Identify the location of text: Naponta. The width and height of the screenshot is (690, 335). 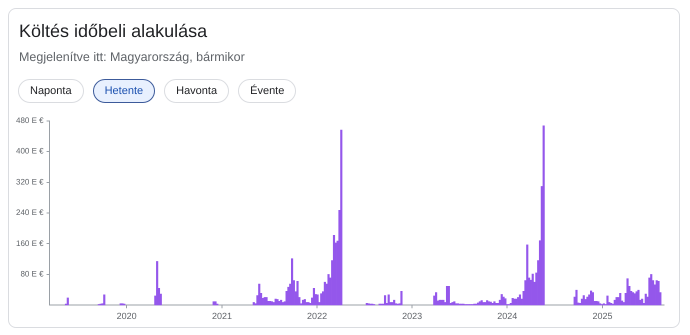
(51, 91).